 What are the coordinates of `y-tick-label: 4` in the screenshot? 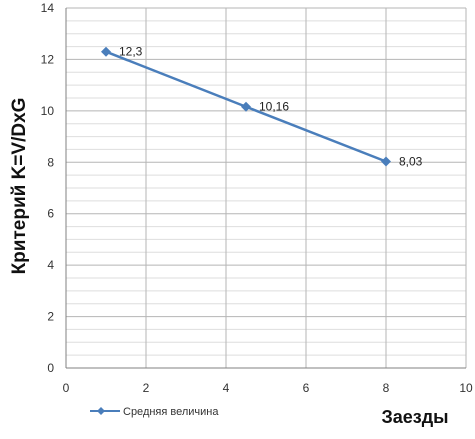 It's located at (50, 265).